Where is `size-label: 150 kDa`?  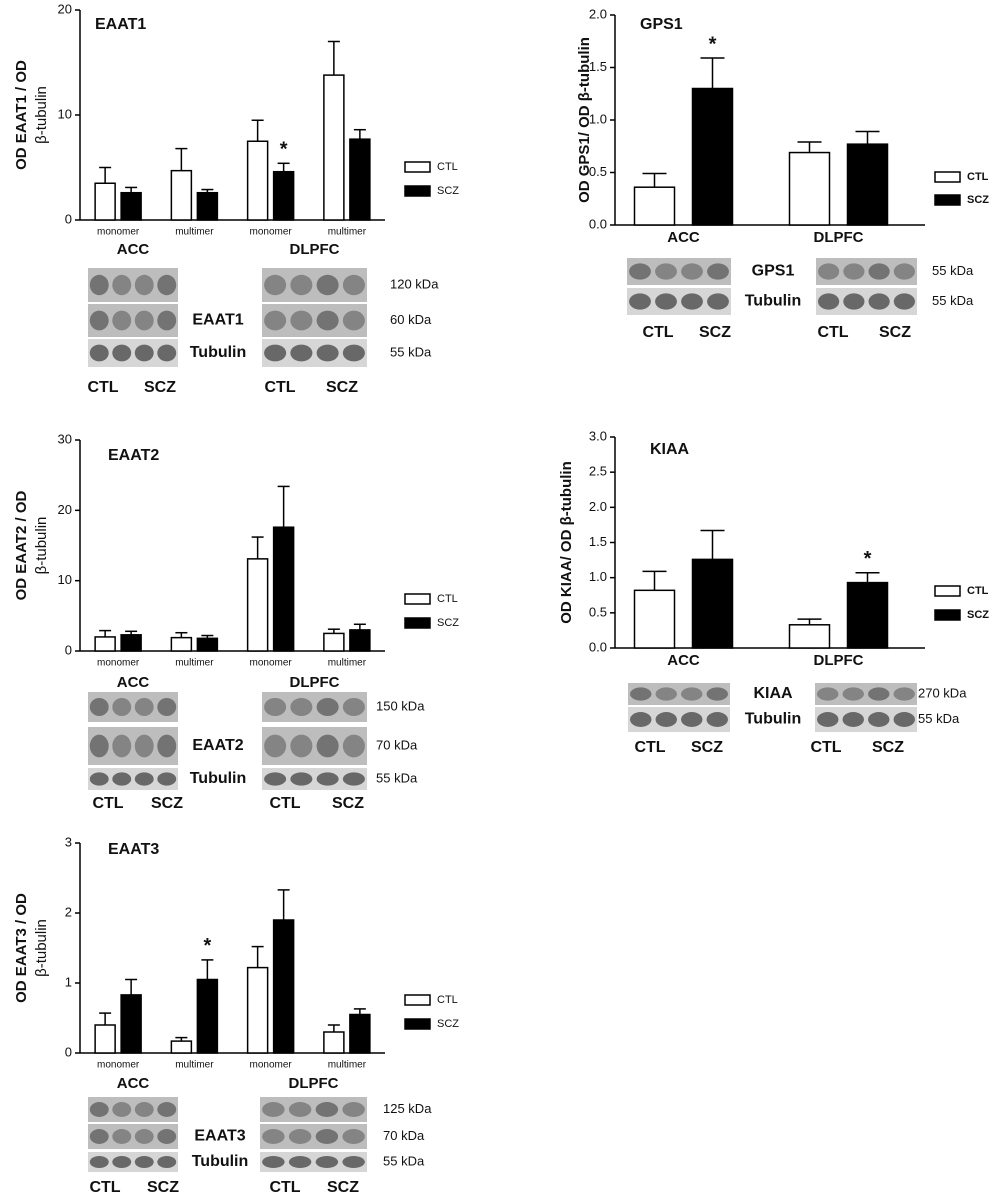
size-label: 150 kDa is located at coordinates (400, 705).